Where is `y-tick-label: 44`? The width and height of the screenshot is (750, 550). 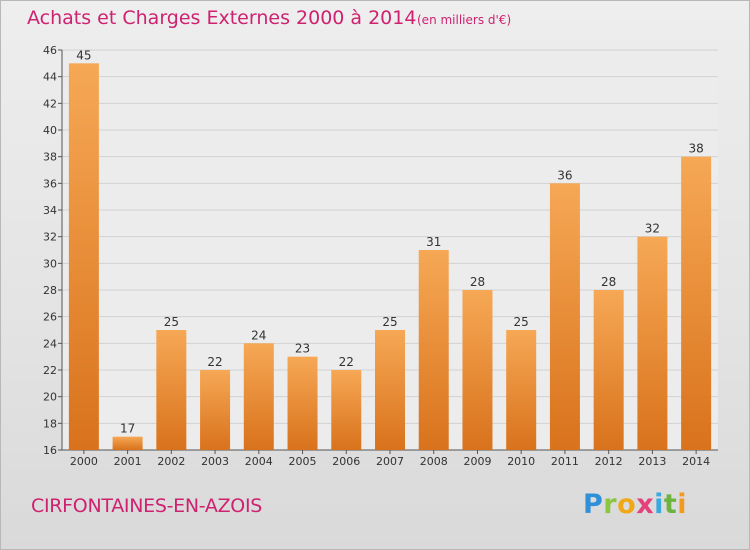
y-tick-label: 44 is located at coordinates (50, 77).